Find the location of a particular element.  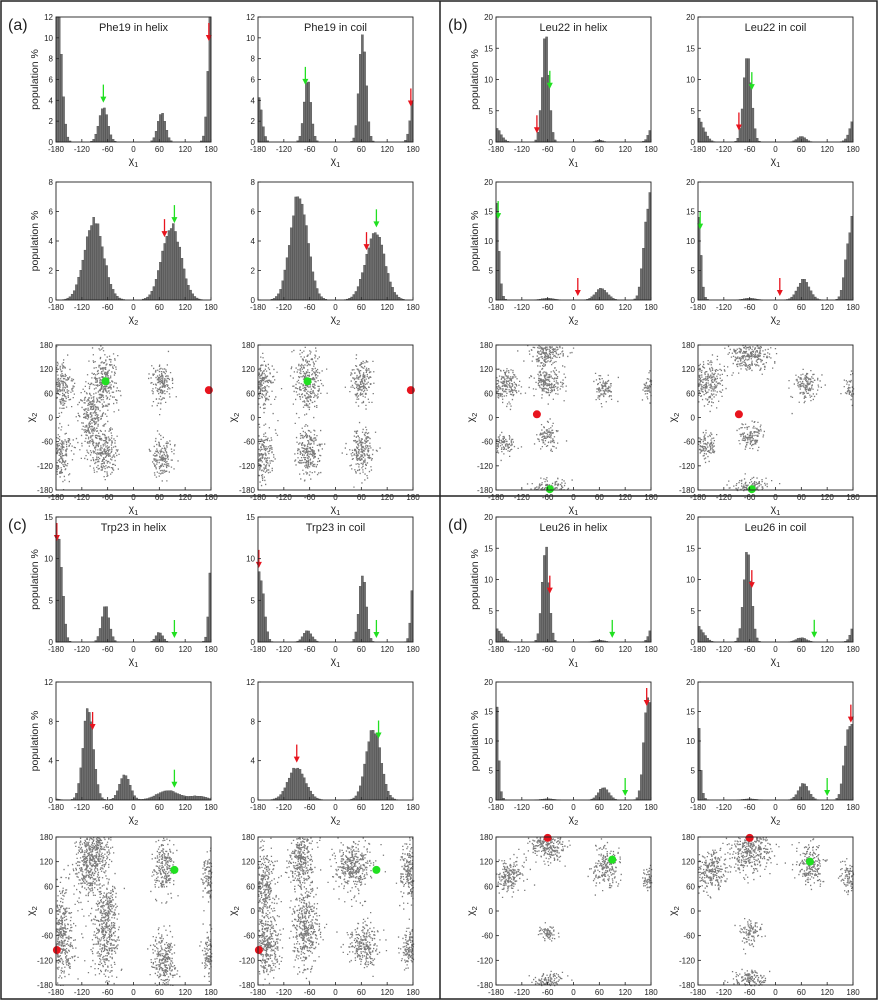

green-marker is located at coordinates (549, 489).